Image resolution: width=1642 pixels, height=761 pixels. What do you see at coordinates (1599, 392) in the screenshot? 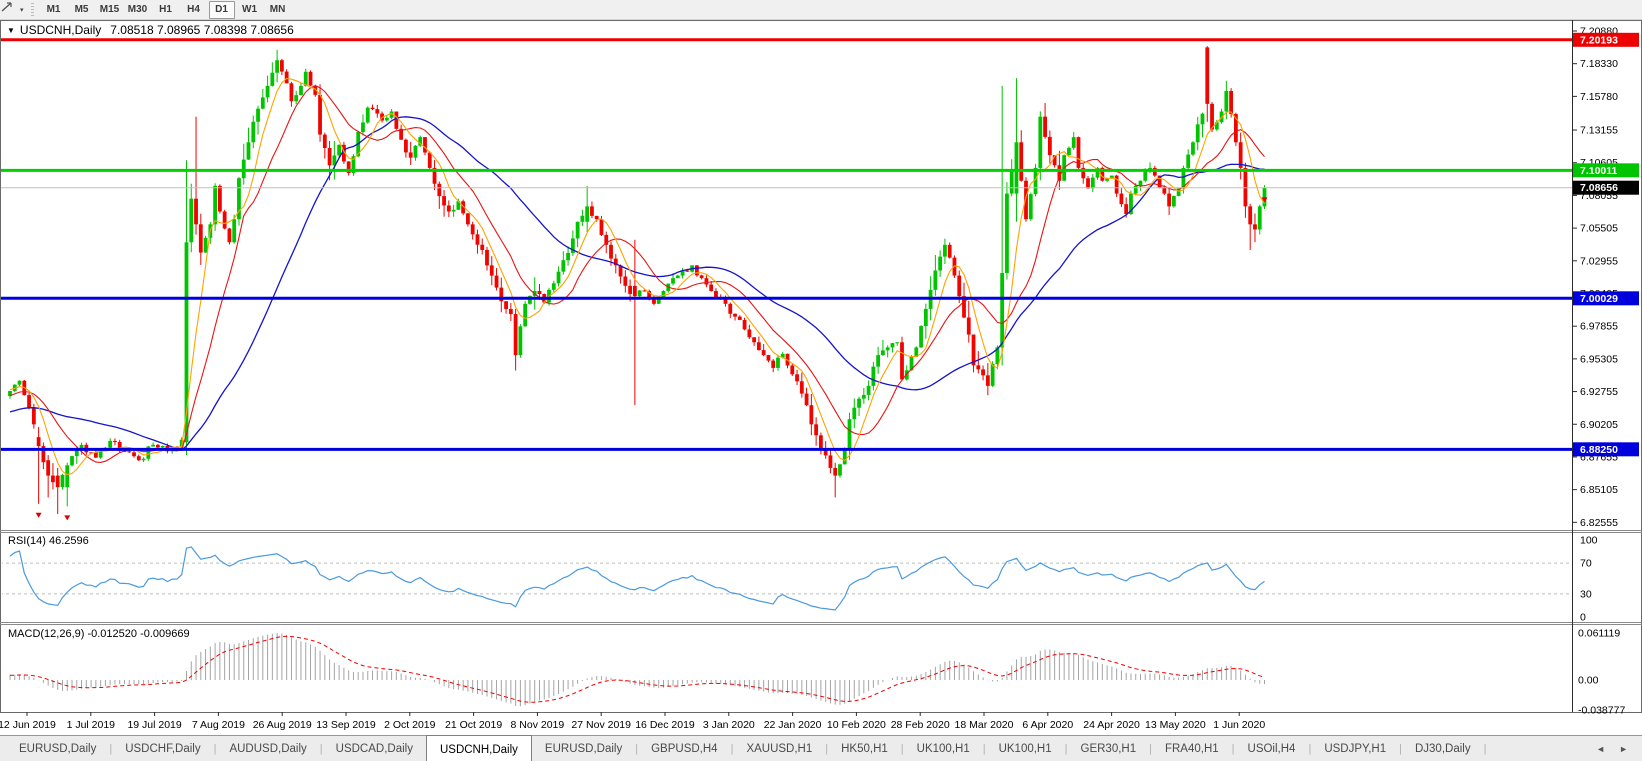
I see `price-tick-label: 6.92755` at bounding box center [1599, 392].